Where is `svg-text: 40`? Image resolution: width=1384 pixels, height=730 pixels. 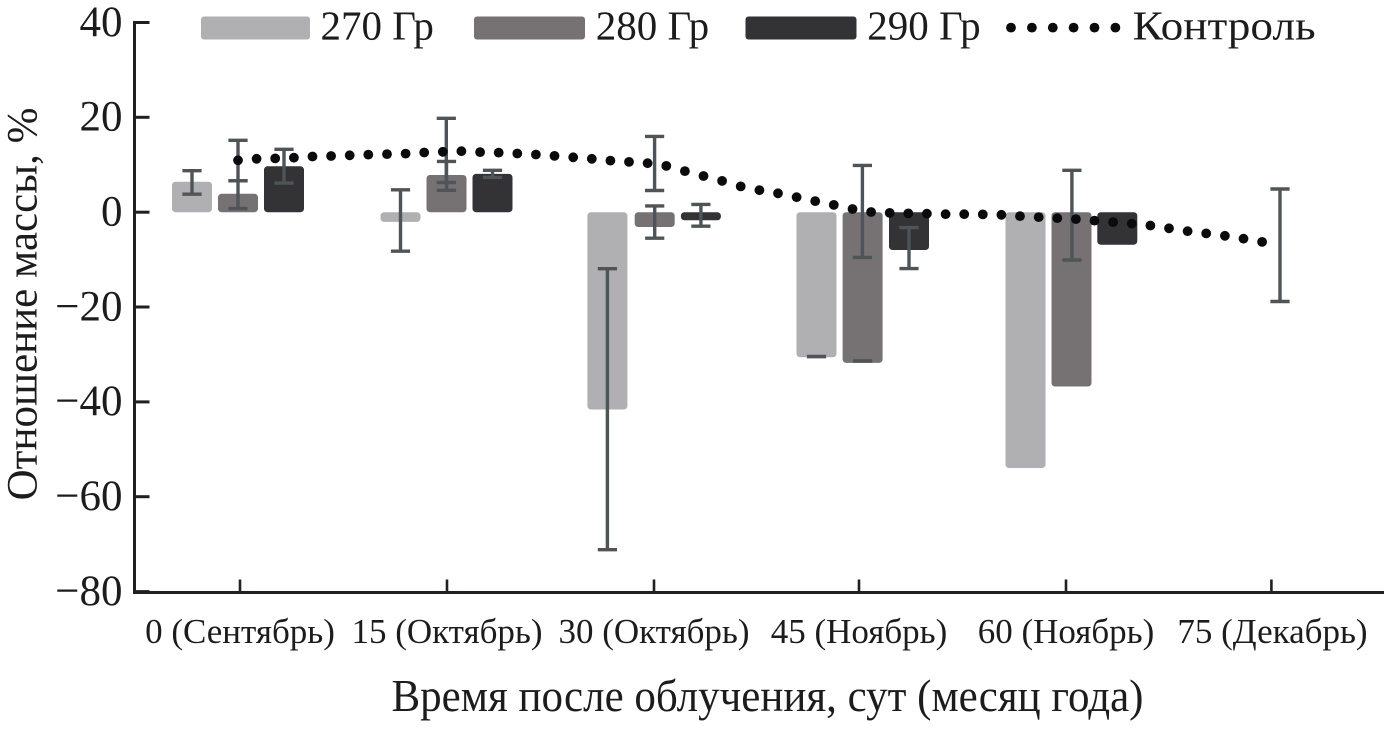 svg-text: 40 is located at coordinates (101, 23).